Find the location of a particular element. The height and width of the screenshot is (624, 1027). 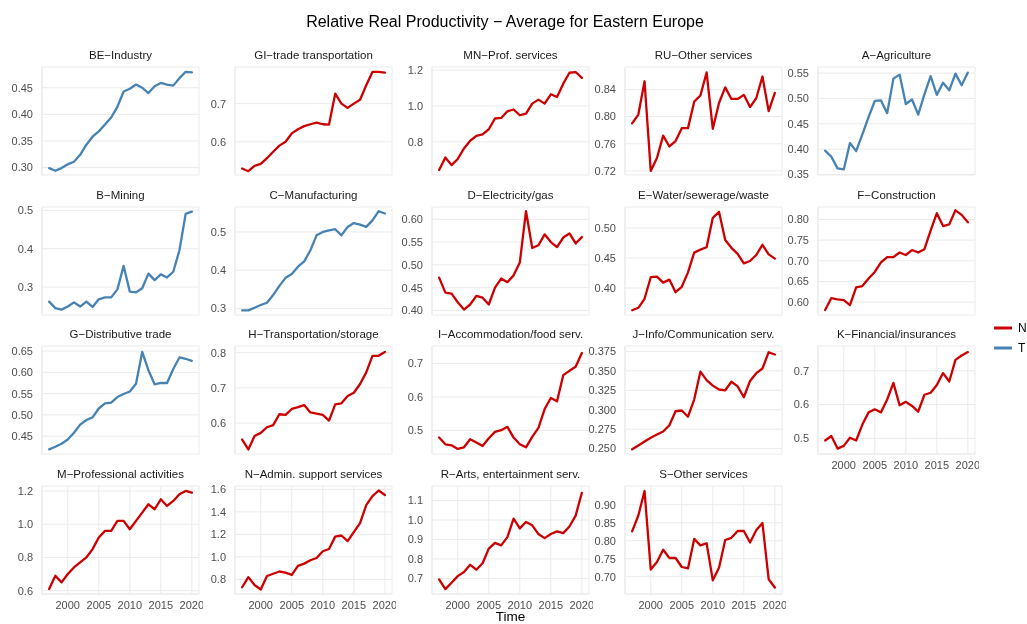

y-tick-label: 0.250 is located at coordinates (602, 448).